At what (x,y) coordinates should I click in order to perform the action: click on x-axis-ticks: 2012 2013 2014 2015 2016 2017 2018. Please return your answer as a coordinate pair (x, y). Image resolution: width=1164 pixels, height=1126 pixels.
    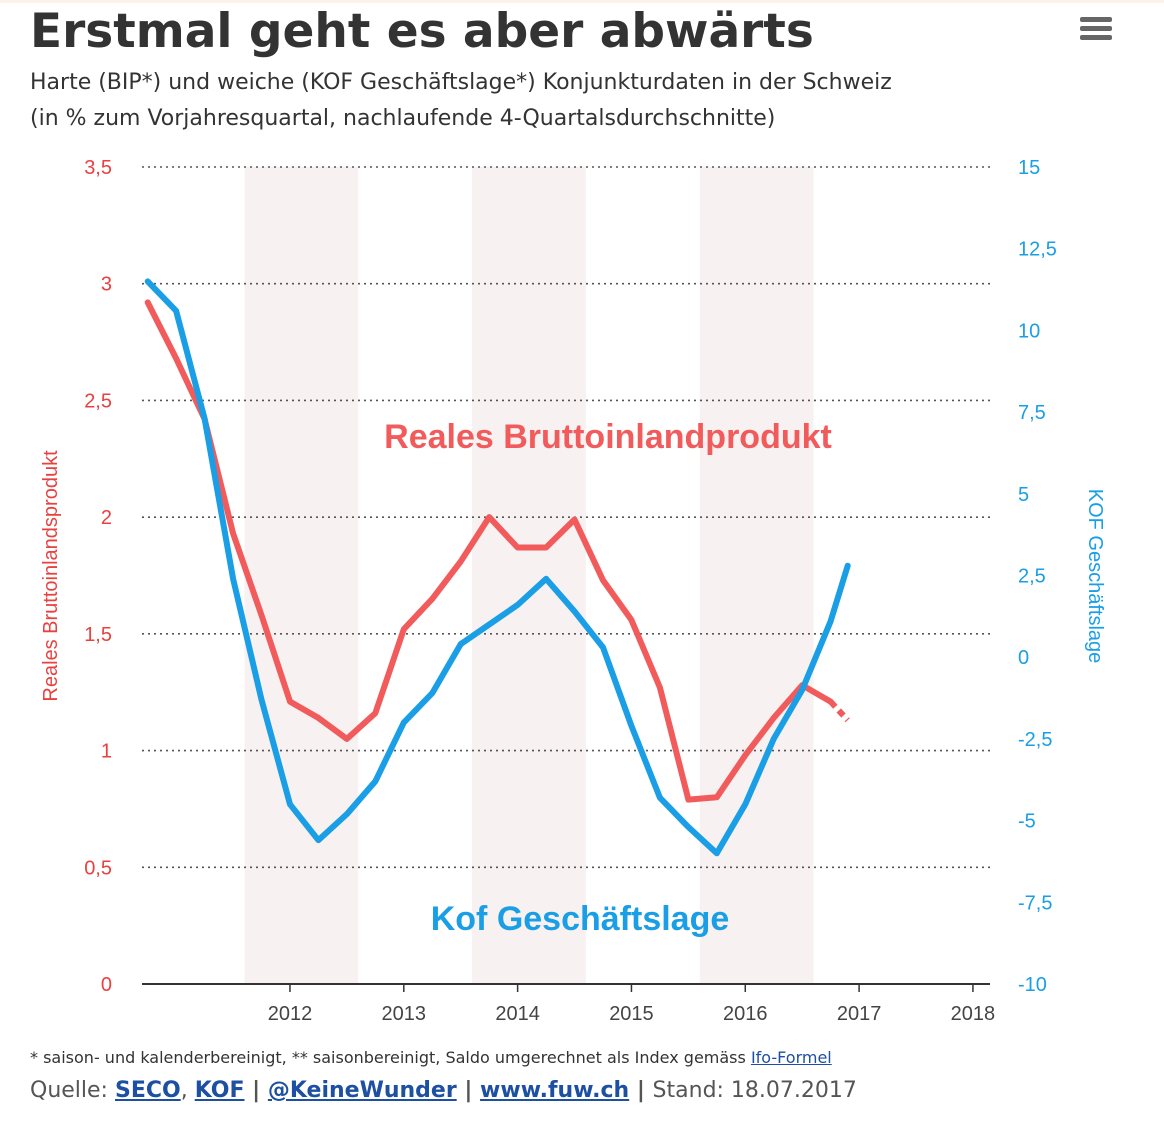
    Looking at the image, I should click on (631, 1004).